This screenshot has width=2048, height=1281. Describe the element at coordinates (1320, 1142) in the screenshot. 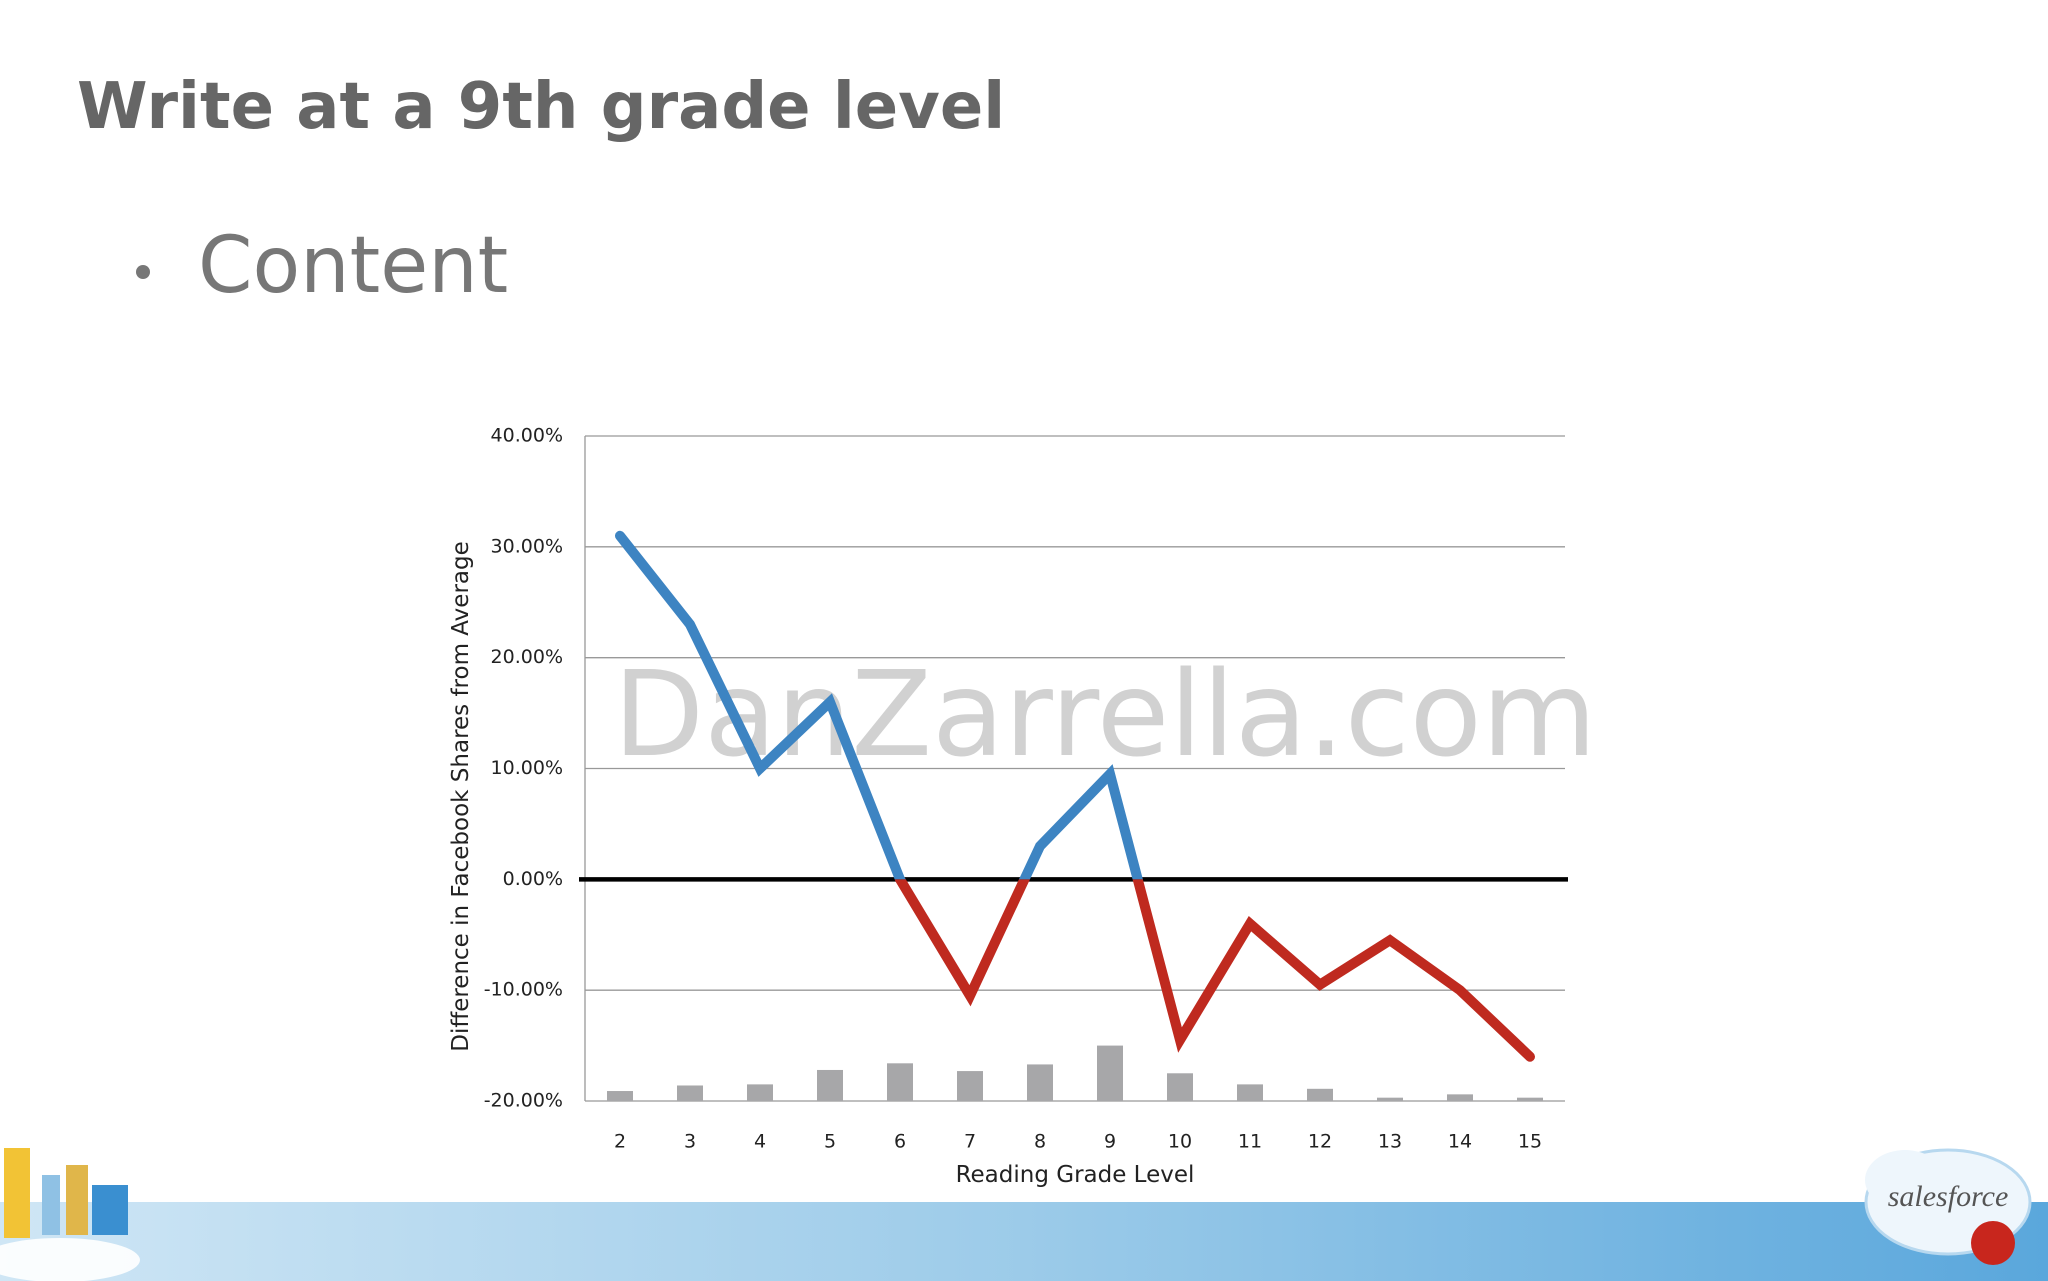

I see `x-tick-label: 12` at that location.